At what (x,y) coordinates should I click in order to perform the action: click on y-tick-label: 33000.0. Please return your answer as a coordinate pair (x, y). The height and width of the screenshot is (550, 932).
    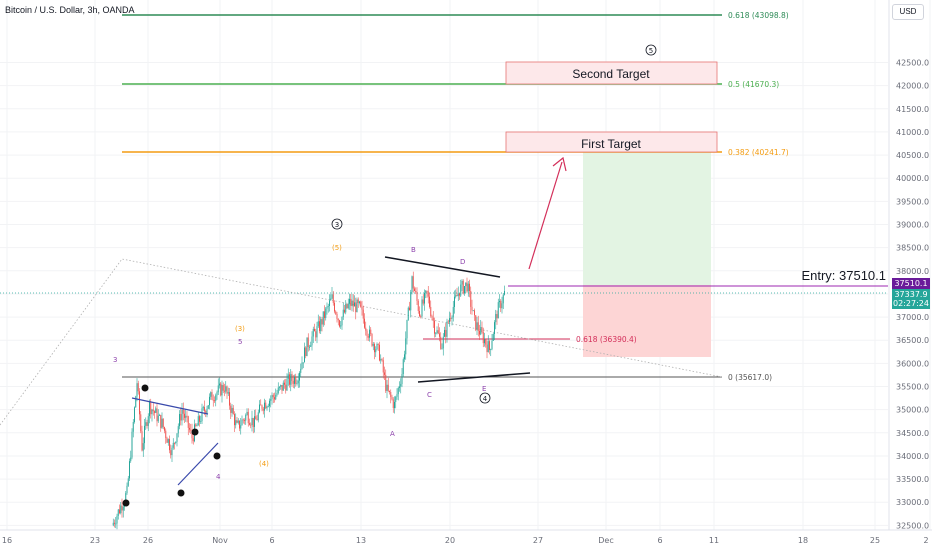
    Looking at the image, I should click on (912, 502).